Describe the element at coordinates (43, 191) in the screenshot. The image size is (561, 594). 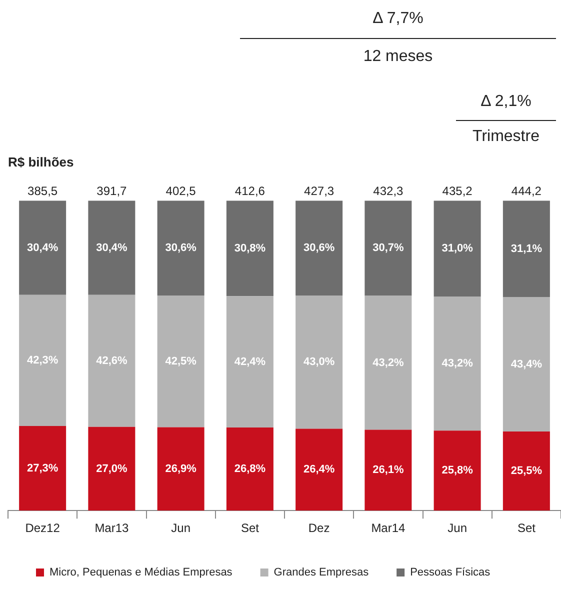
I see `text: 385,5` at that location.